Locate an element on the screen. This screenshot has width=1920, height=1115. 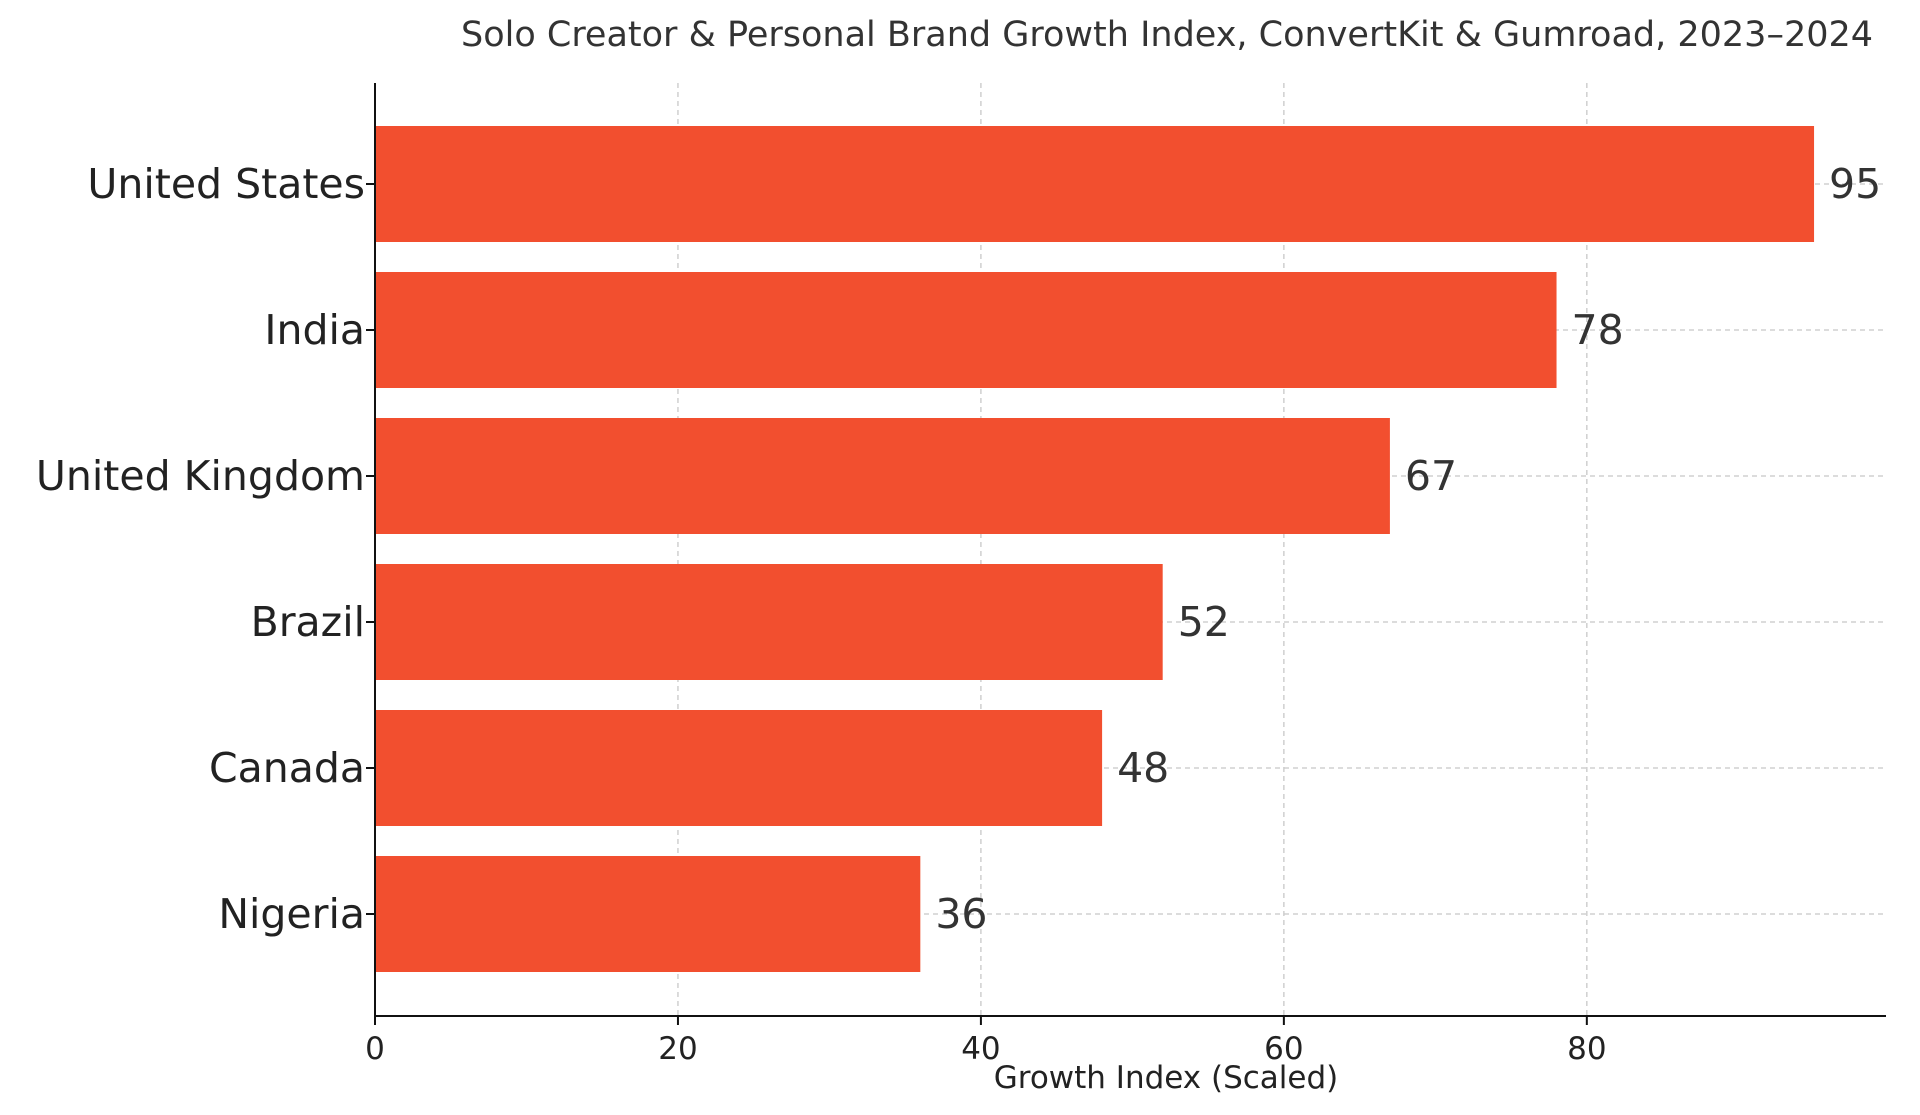
value-label: 78 is located at coordinates (1598, 330).